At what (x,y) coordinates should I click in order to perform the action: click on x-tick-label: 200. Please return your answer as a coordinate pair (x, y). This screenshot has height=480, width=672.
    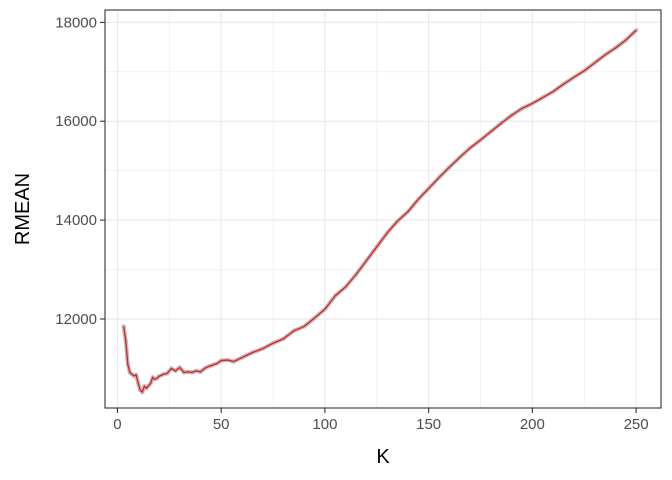
    Looking at the image, I should click on (532, 424).